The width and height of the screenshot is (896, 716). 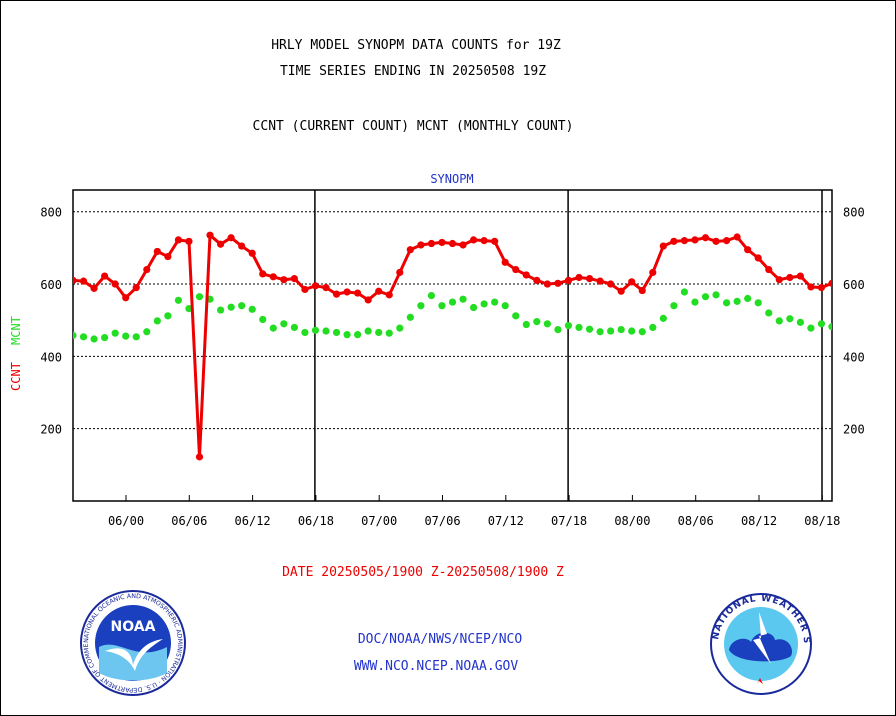 What do you see at coordinates (16, 376) in the screenshot?
I see `y-axis-label-ccnt: CCNT` at bounding box center [16, 376].